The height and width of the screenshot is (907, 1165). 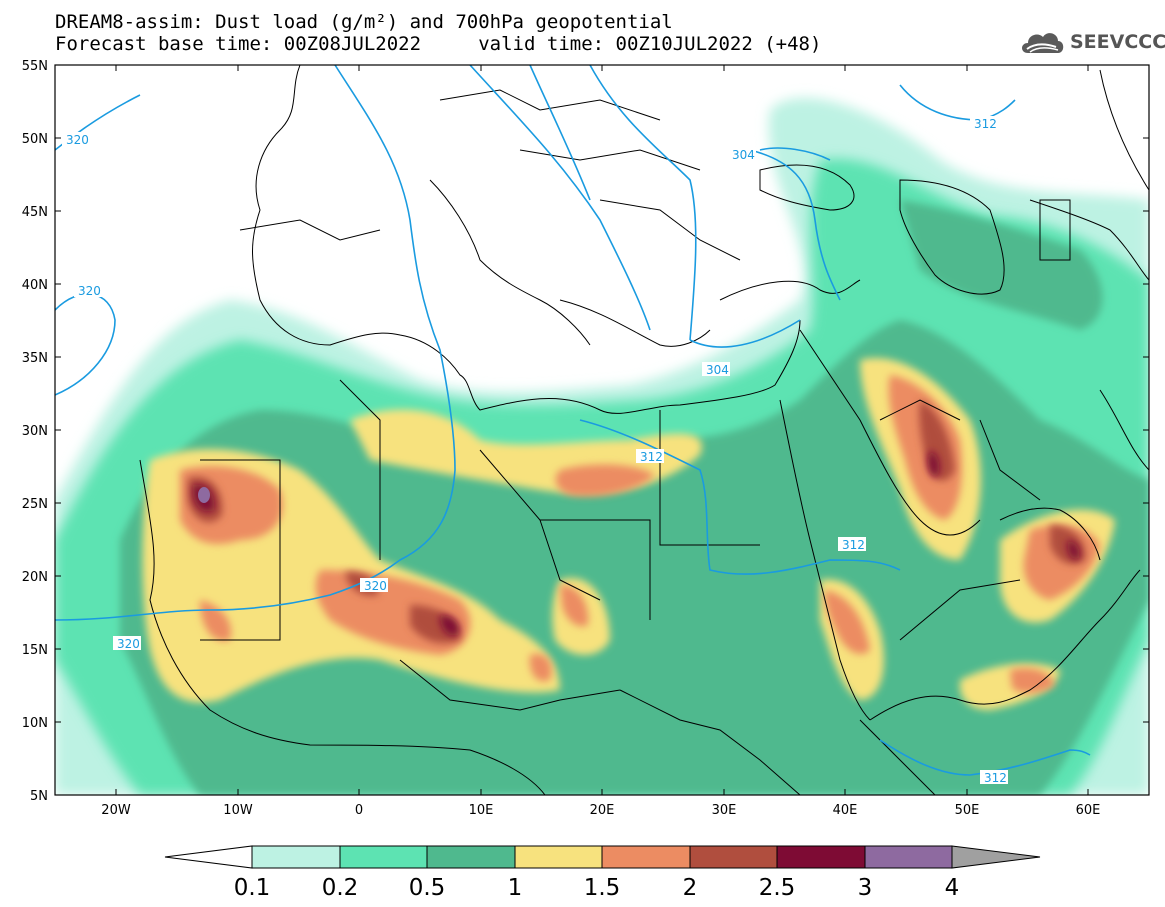 I want to click on lat-tick-label: 5N, so click(x=39, y=796).